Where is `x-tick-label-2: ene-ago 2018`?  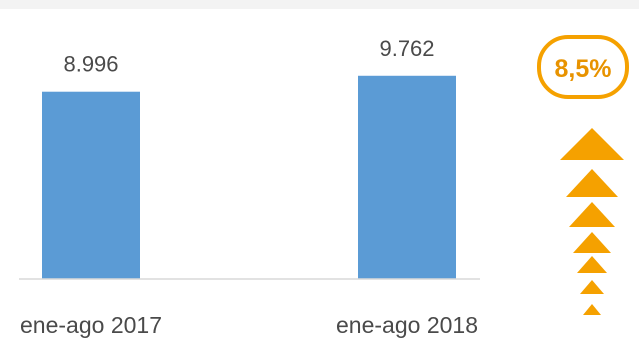
x-tick-label-2: ene-ago 2018 is located at coordinates (407, 325).